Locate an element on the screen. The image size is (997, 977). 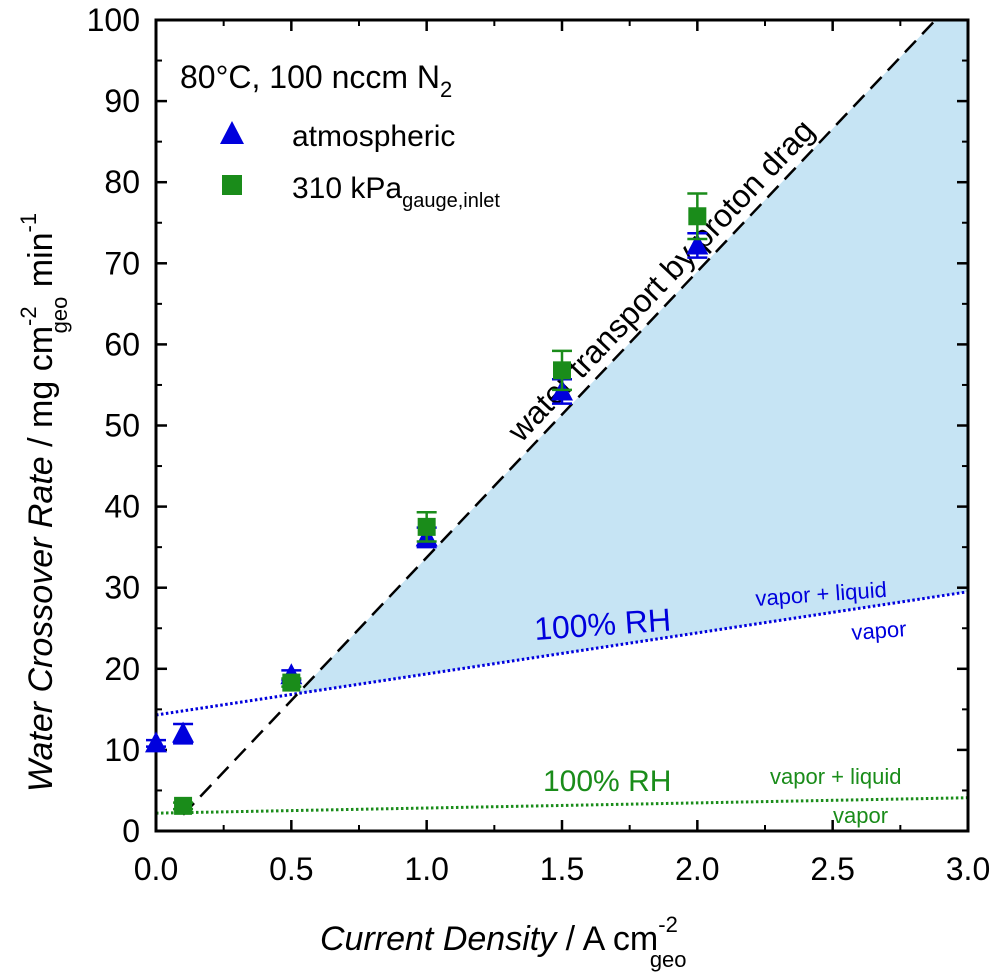
y-tick-label: 0 is located at coordinates (131, 831).